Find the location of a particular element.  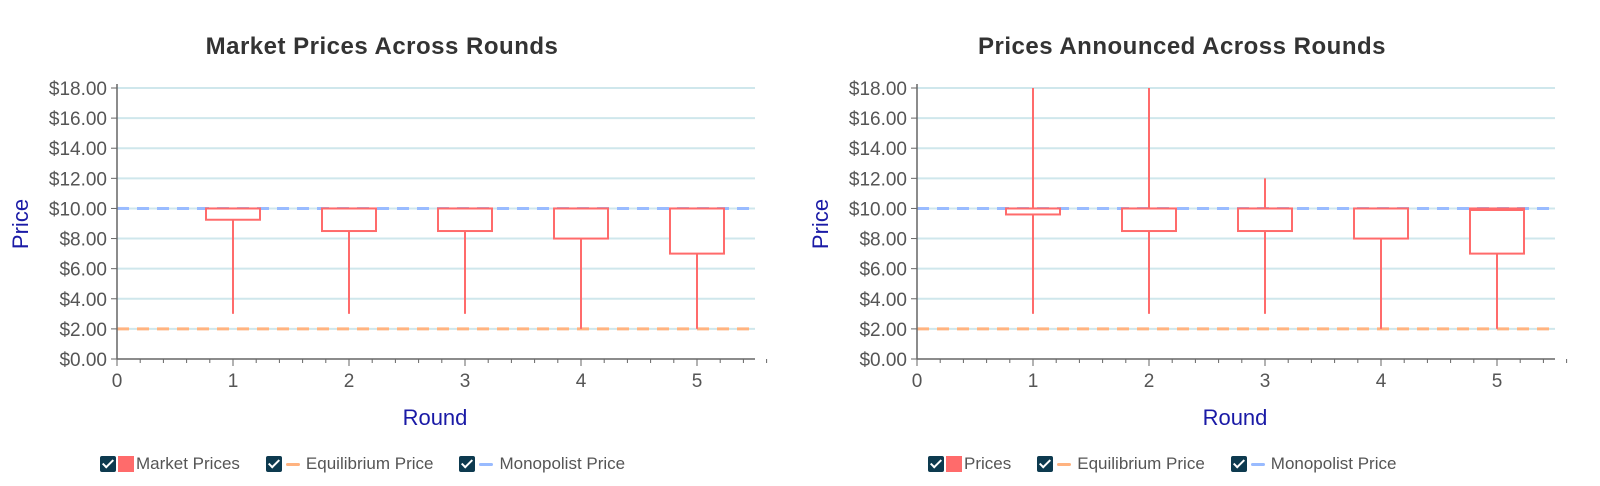

legend-toggle-market-prices: Market Prices is located at coordinates (170, 464).